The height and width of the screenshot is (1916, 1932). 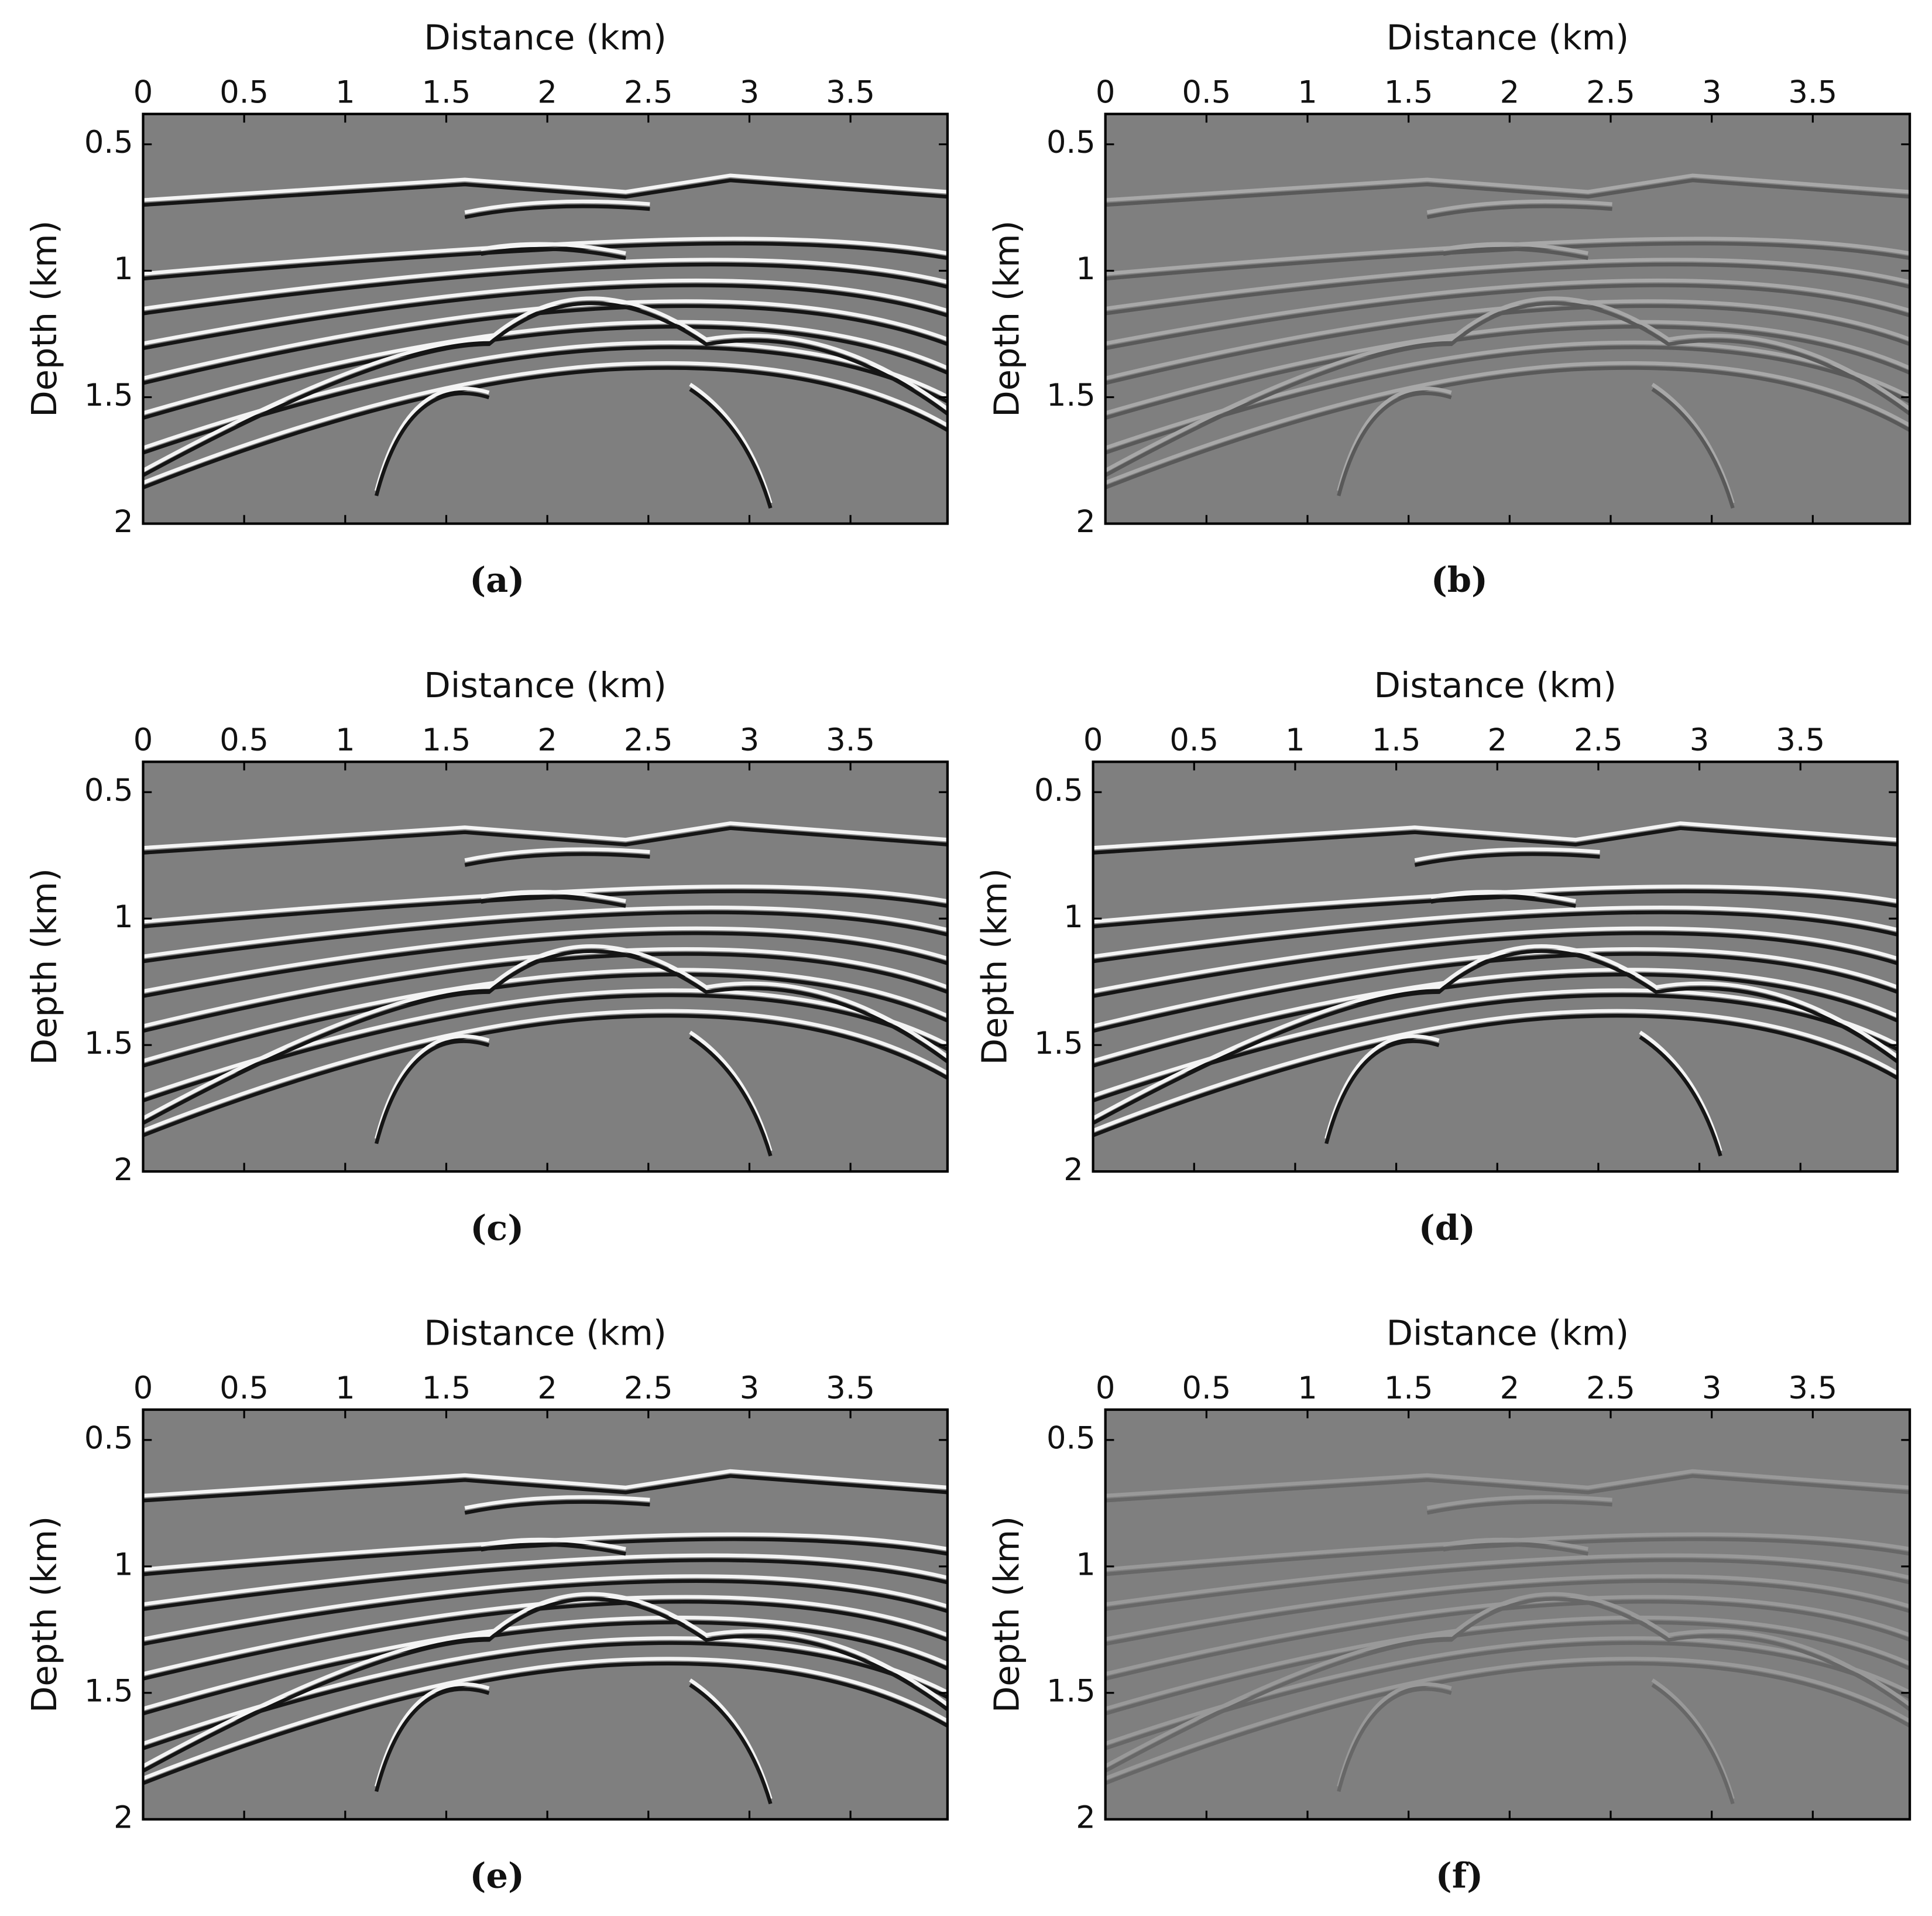 I want to click on y-tick-label: 1, so click(x=123, y=1564).